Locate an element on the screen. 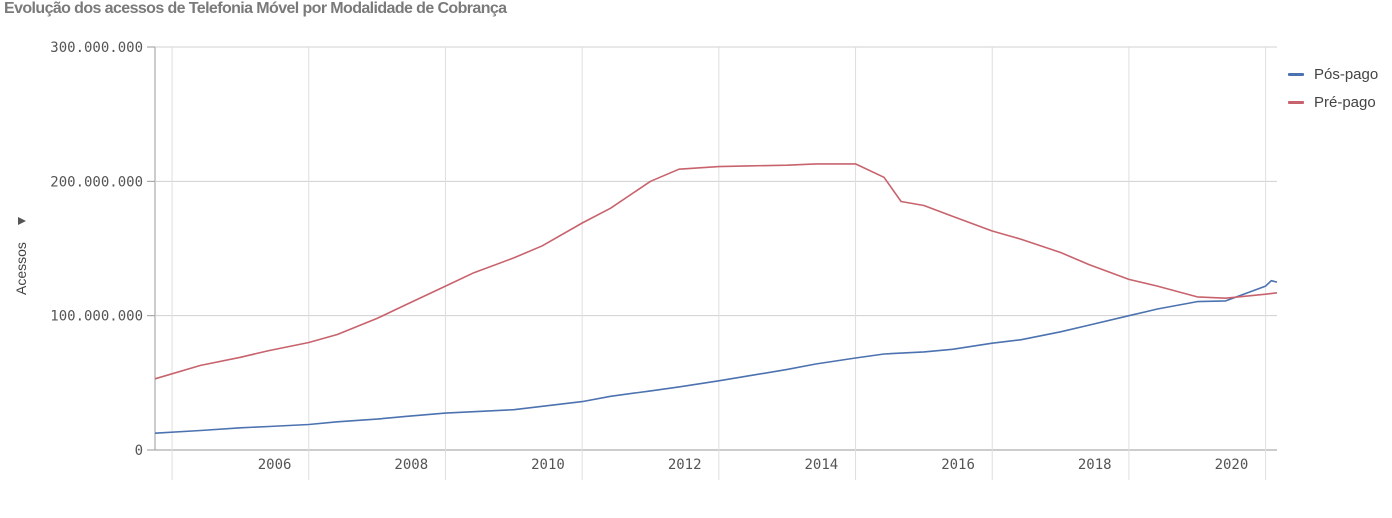  legend-item-pre-pago: Pré-pago is located at coordinates (1333, 102).